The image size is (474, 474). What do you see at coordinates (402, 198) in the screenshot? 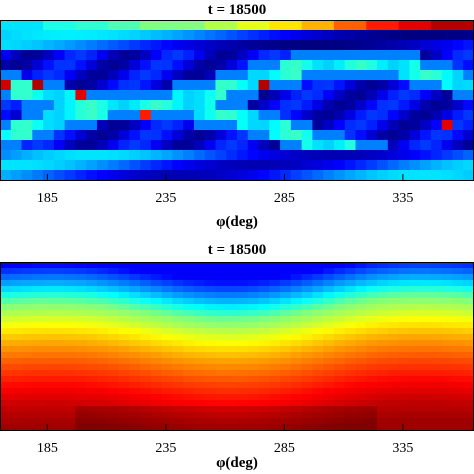
I see `x-tick-label: 335` at bounding box center [402, 198].